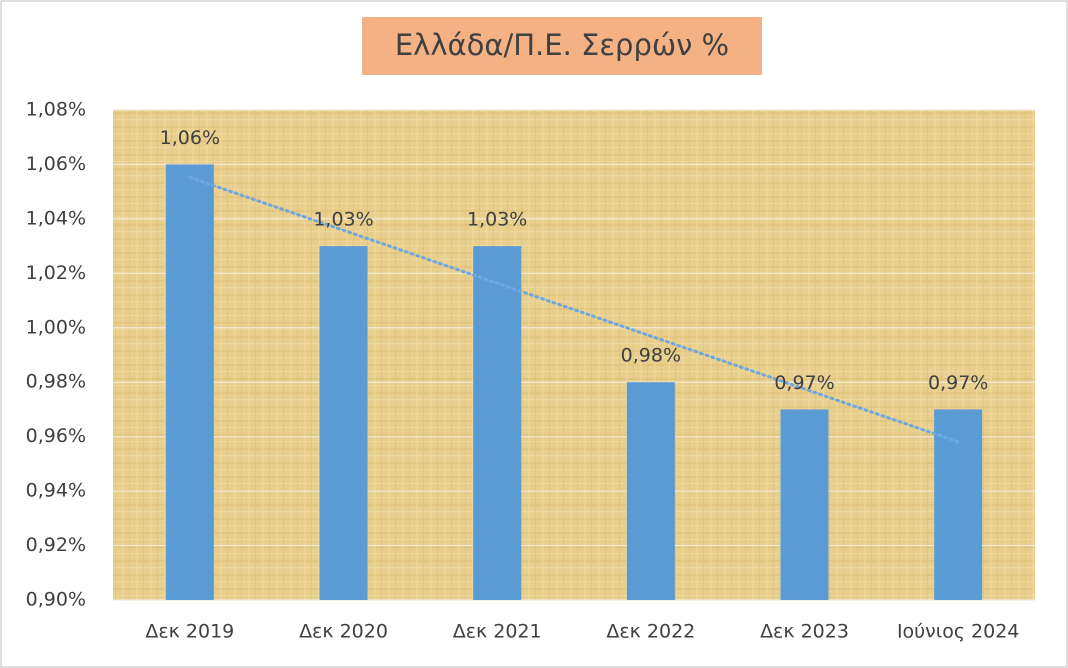  Describe the element at coordinates (190, 138) in the screenshot. I see `value-label: 1,06%` at that location.